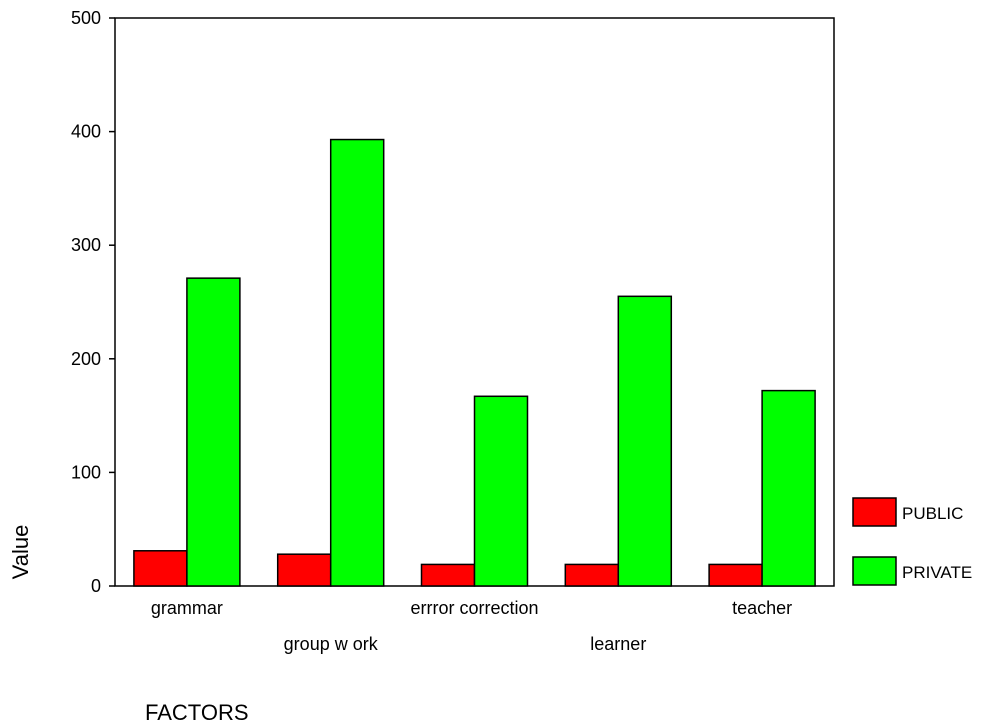 This screenshot has height=725, width=1002. What do you see at coordinates (96, 586) in the screenshot?
I see `y-tick-label: 0` at bounding box center [96, 586].